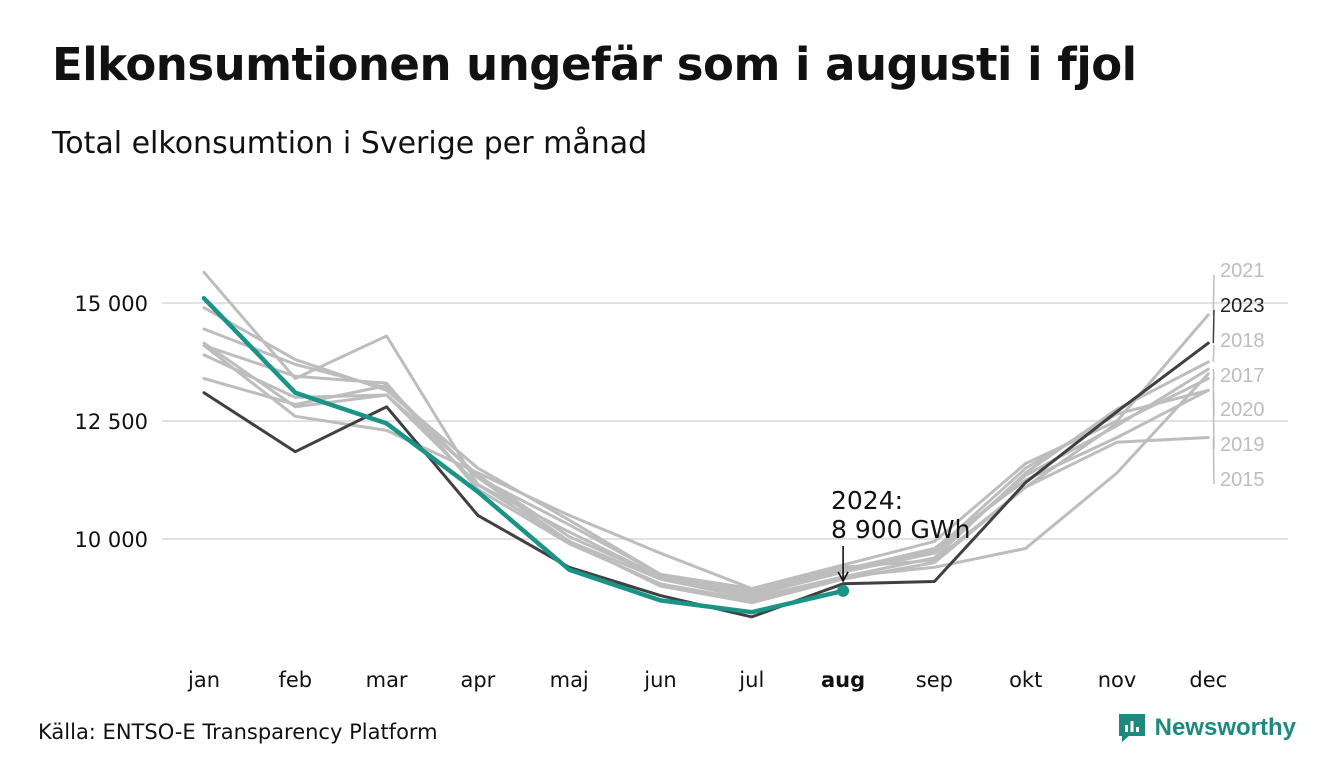 The height and width of the screenshot is (780, 1340). What do you see at coordinates (203, 680) in the screenshot?
I see `x-tick-label-jan: jan` at bounding box center [203, 680].